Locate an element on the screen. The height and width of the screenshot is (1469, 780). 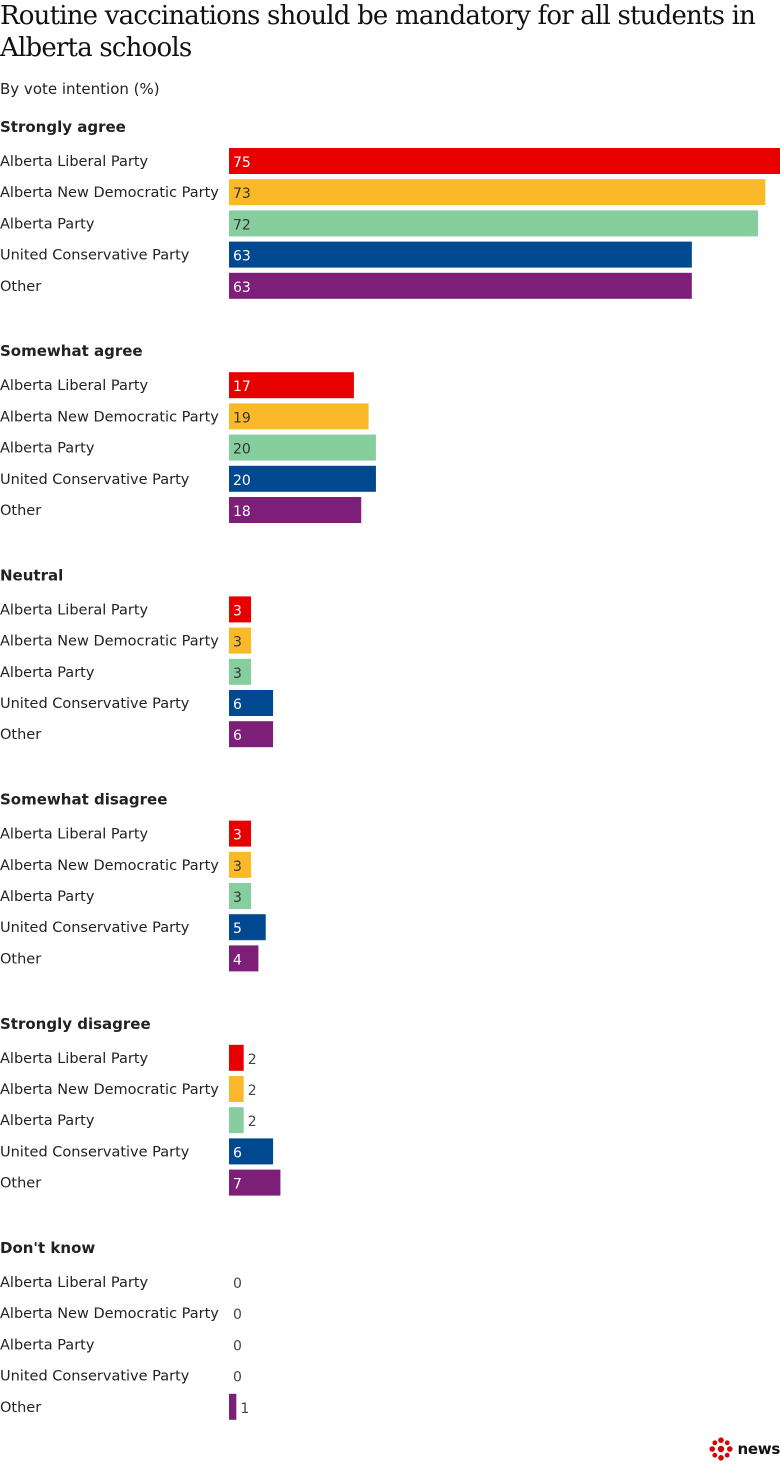
group-heading: Neutral is located at coordinates (31, 575).